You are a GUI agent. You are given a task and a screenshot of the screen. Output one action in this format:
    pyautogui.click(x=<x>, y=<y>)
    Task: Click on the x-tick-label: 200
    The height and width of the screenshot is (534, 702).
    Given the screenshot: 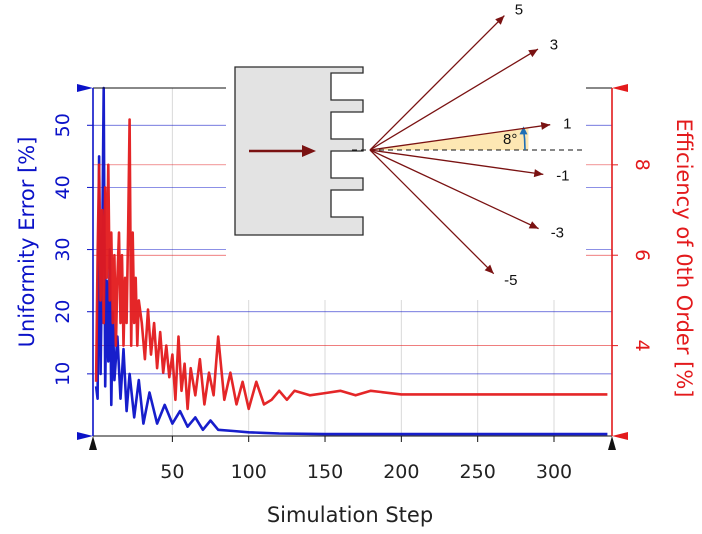 What is the action you would take?
    pyautogui.click(x=401, y=472)
    